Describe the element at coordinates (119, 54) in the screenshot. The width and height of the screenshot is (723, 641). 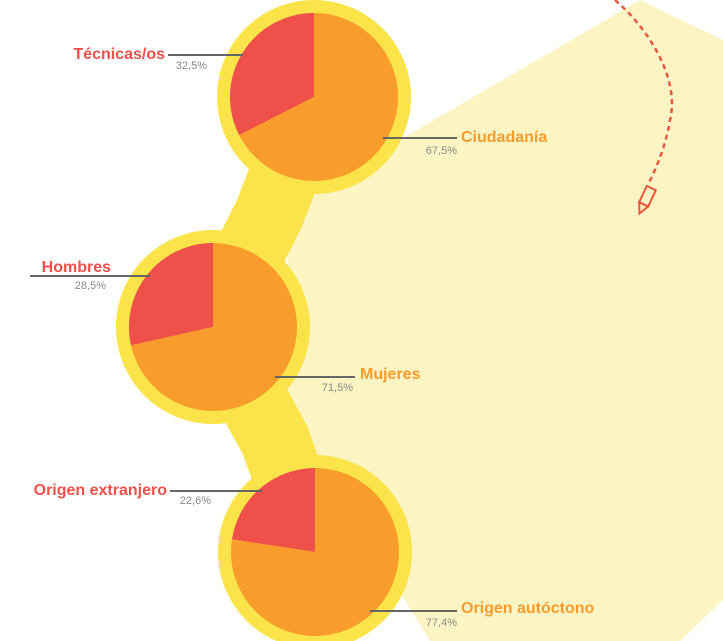
I see `category-label: Técnicas/os` at that location.